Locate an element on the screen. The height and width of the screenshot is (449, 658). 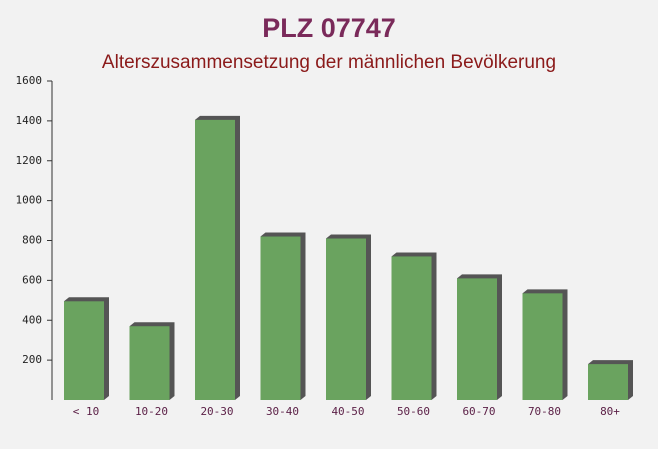
y-tick-label: 200 is located at coordinates (32, 359).